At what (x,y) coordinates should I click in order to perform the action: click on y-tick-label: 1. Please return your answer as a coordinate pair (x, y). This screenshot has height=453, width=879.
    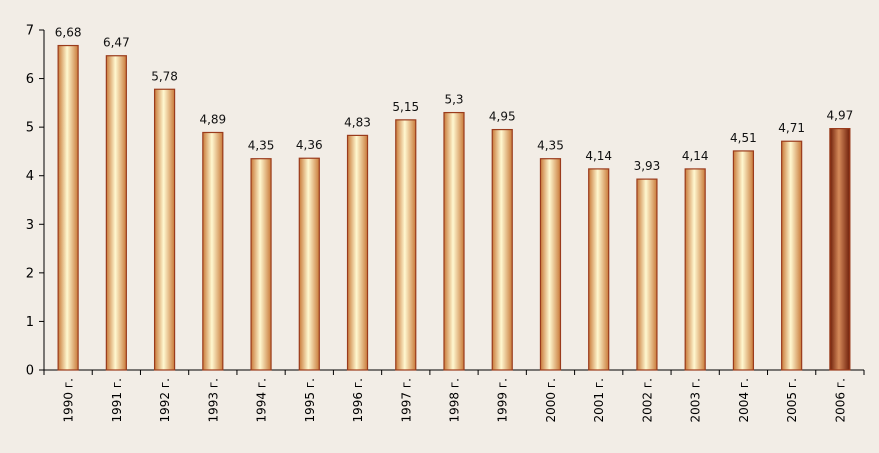
    Looking at the image, I should click on (30, 322).